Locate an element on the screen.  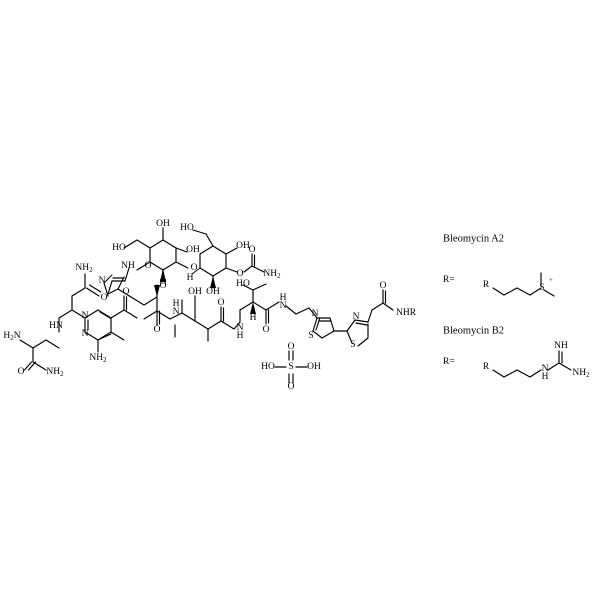
atom-label-o-ester: O is located at coordinates (163, 282).